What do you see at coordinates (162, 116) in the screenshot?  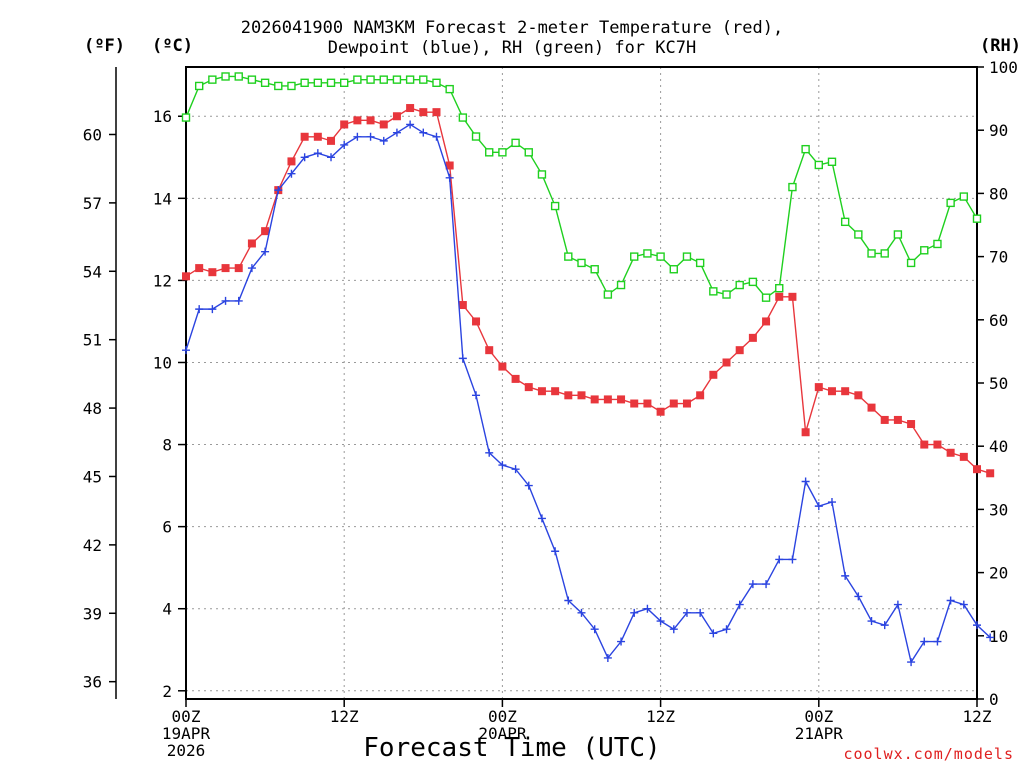 I see `celsius-tick-label: 16` at bounding box center [162, 116].